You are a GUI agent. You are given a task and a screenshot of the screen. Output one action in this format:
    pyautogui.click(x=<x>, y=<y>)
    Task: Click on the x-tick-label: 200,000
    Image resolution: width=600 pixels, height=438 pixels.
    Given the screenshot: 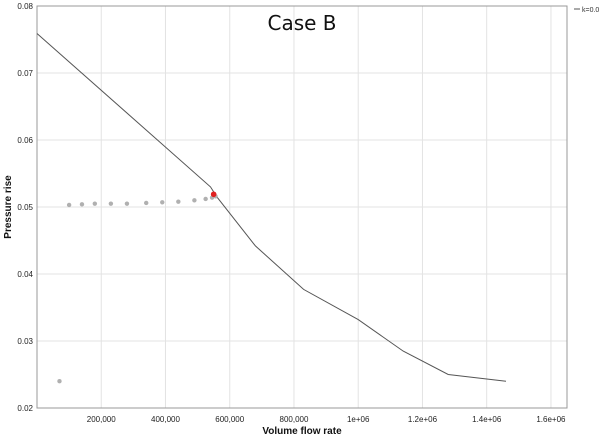 What is the action you would take?
    pyautogui.click(x=101, y=419)
    